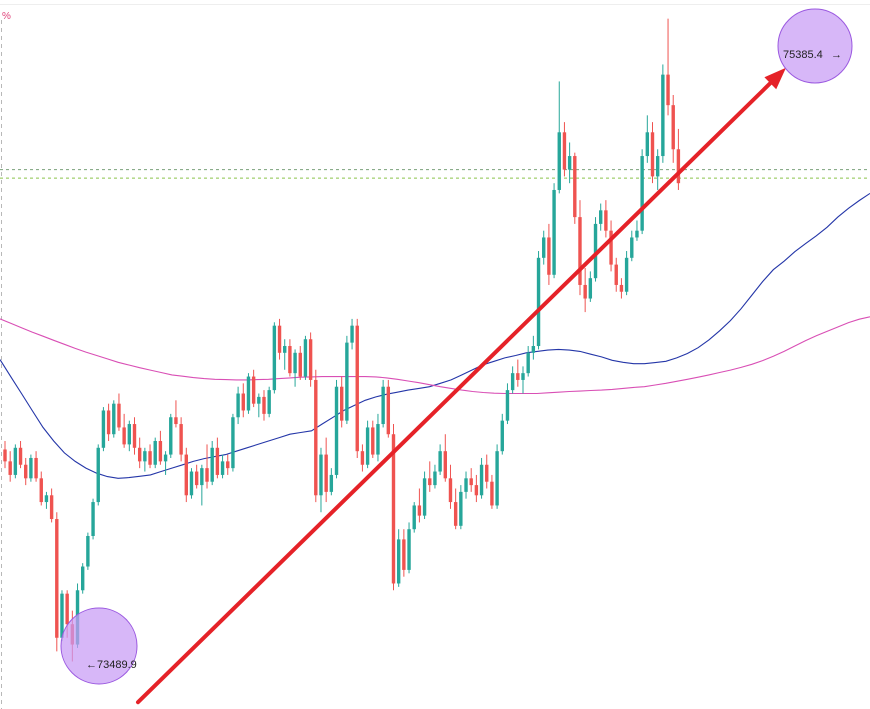 This screenshot has height=709, width=870. I want to click on high-annotation: 75385.4 →, so click(815, 46).